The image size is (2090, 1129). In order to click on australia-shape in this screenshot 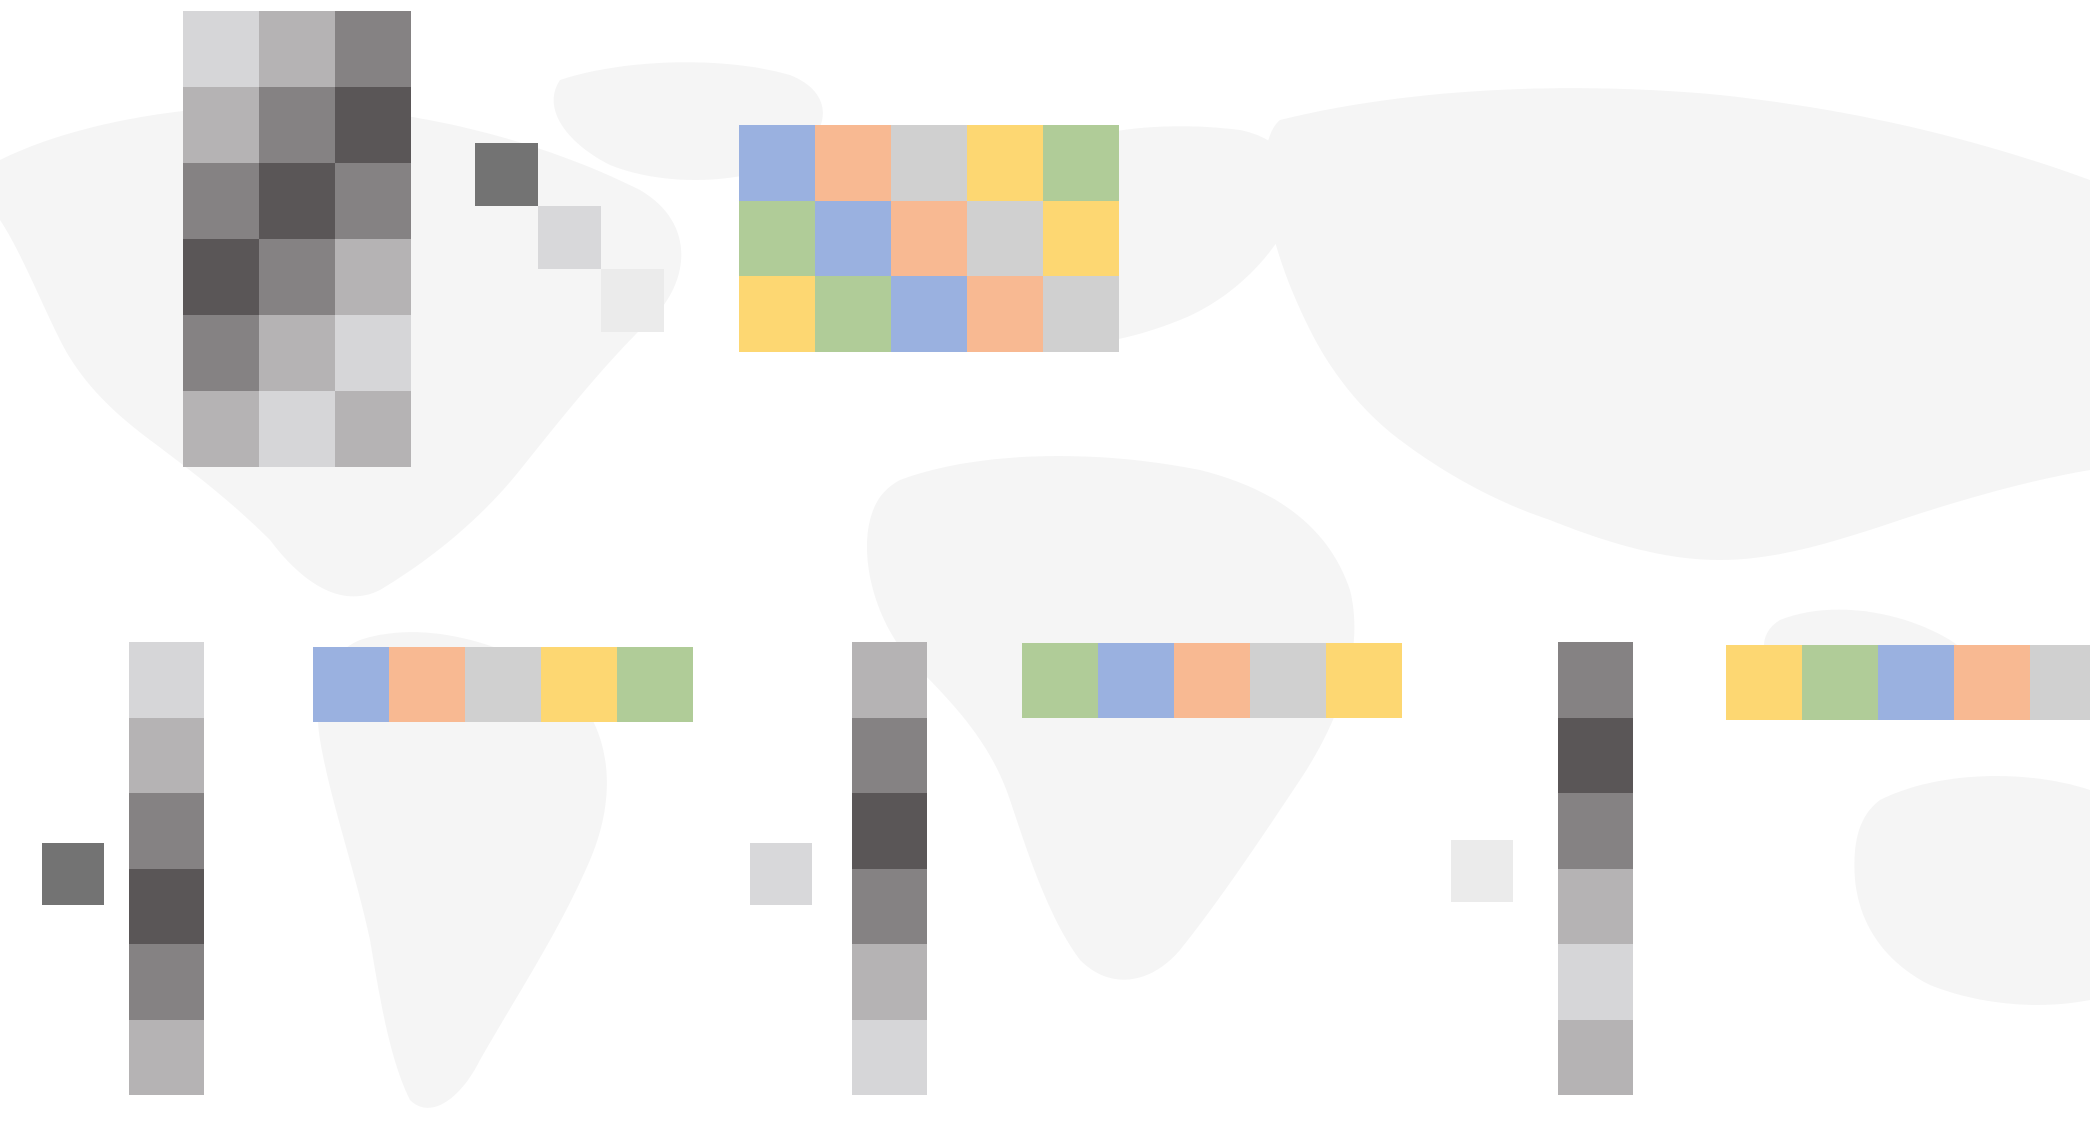, I will do `click(1972, 890)`.